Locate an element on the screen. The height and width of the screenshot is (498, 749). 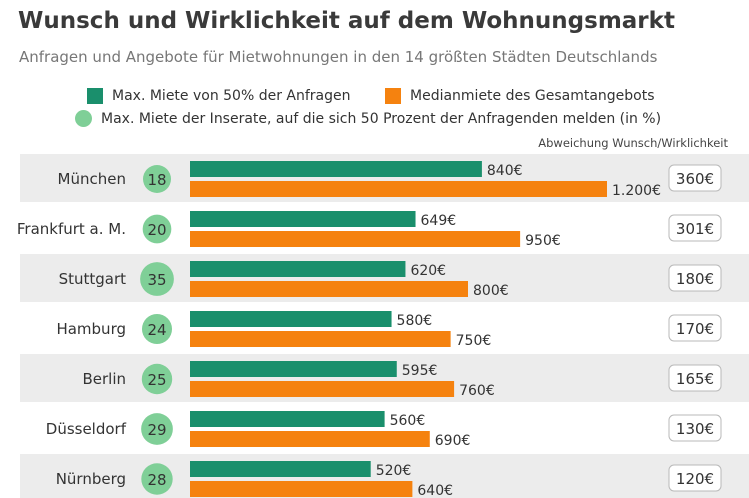
percent-label: 24 is located at coordinates (156, 330).